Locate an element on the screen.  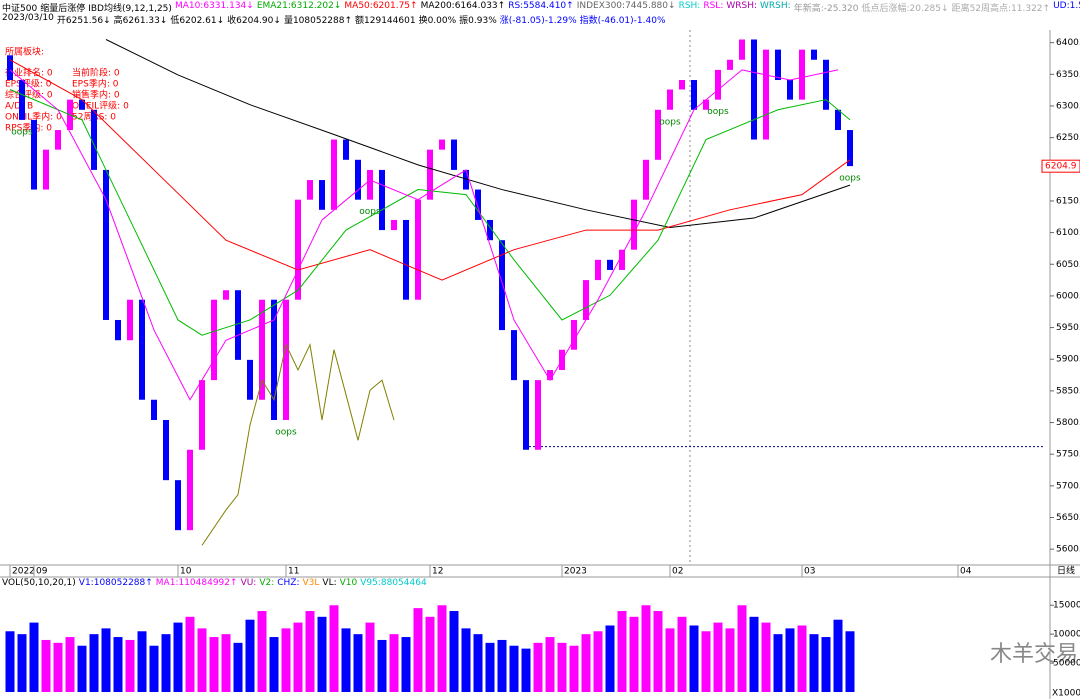
y-tick-label: 6250.0 is located at coordinates (1068, 138).